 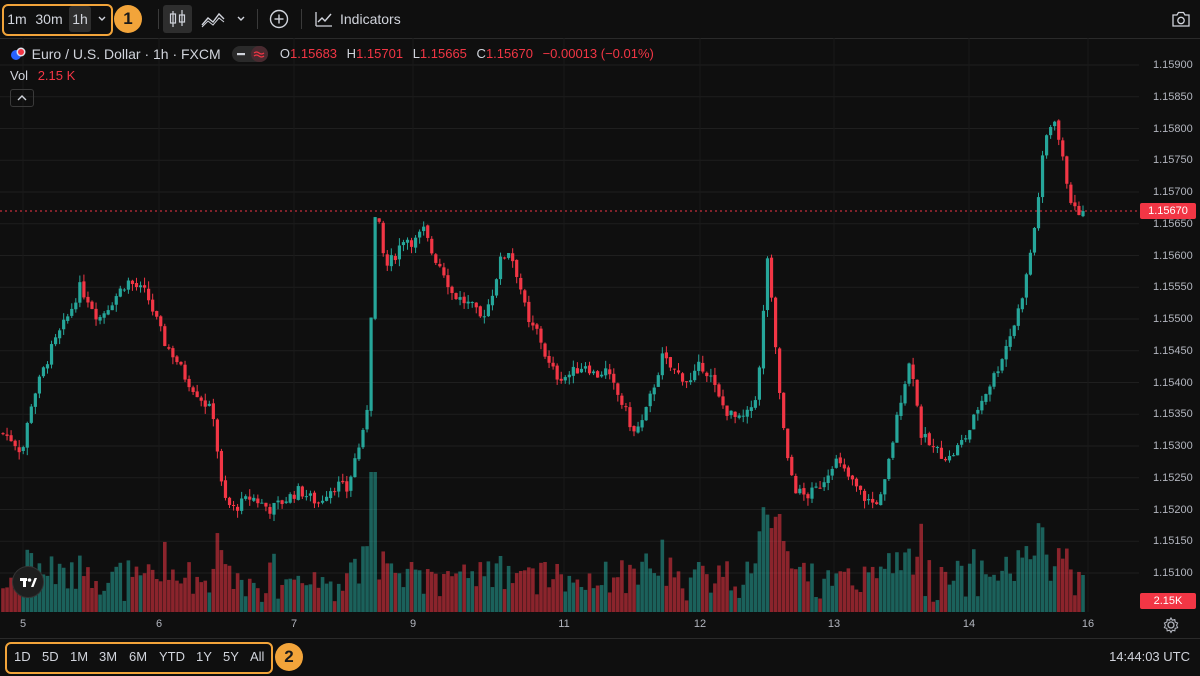 I want to click on interval-30m-button: 30m, so click(x=49, y=19).